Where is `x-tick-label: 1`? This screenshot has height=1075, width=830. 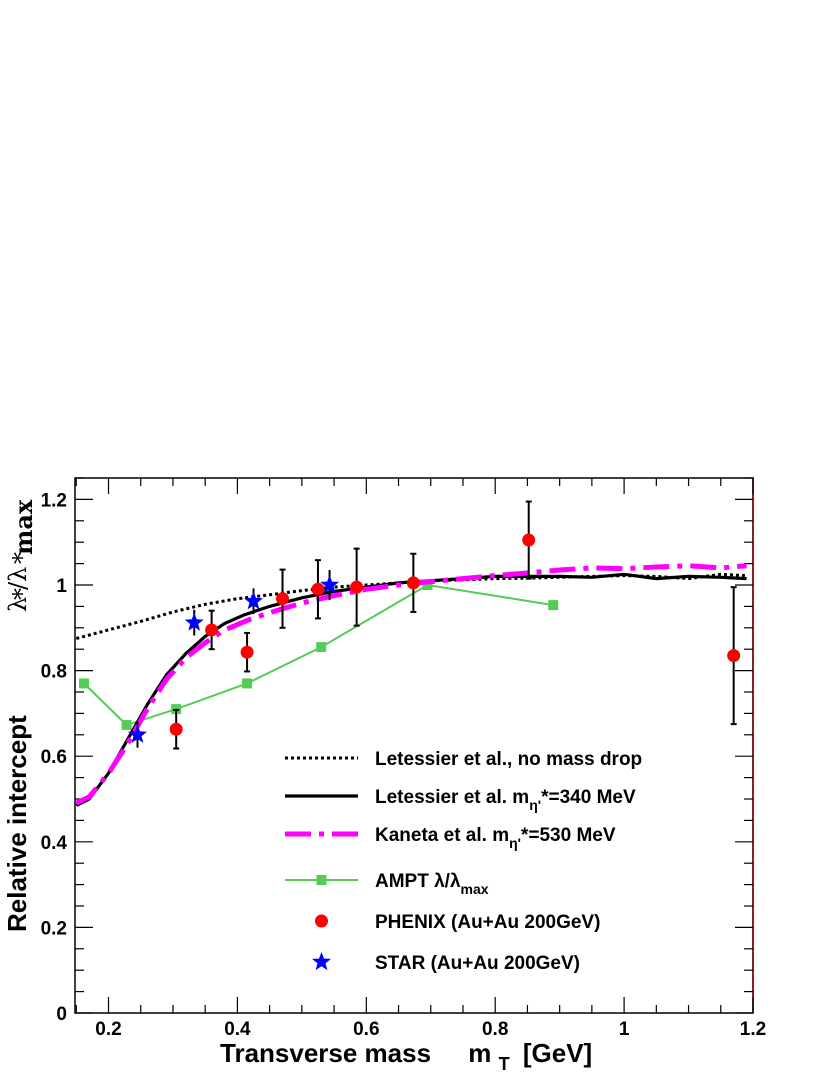
x-tick-label: 1 is located at coordinates (624, 1029).